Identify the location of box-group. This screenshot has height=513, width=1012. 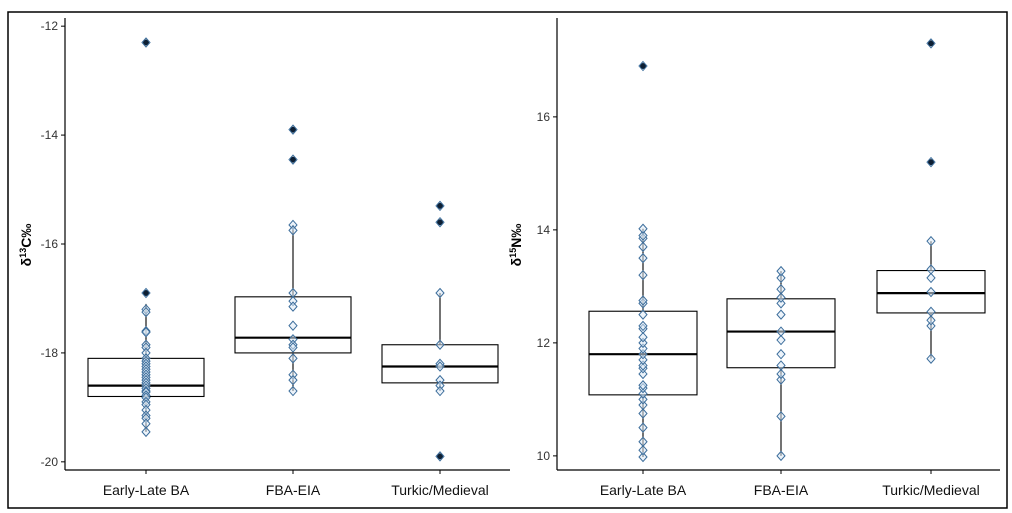
(931, 300).